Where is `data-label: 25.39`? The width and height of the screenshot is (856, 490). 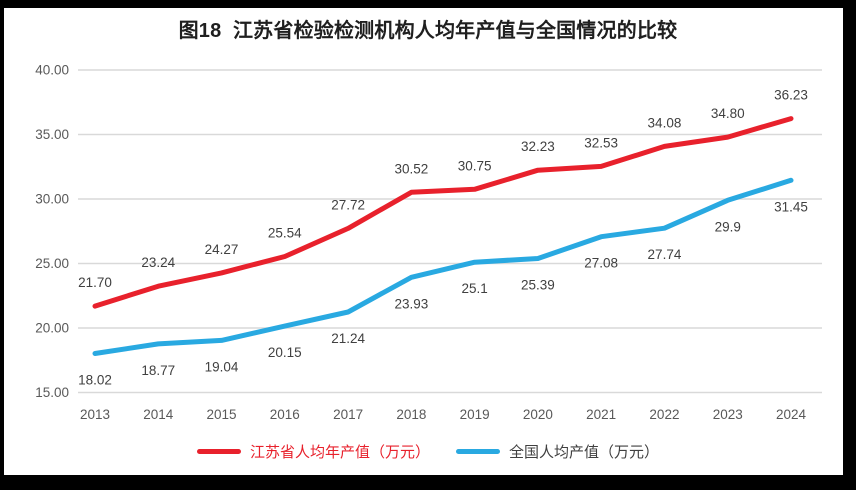 data-label: 25.39 is located at coordinates (538, 284).